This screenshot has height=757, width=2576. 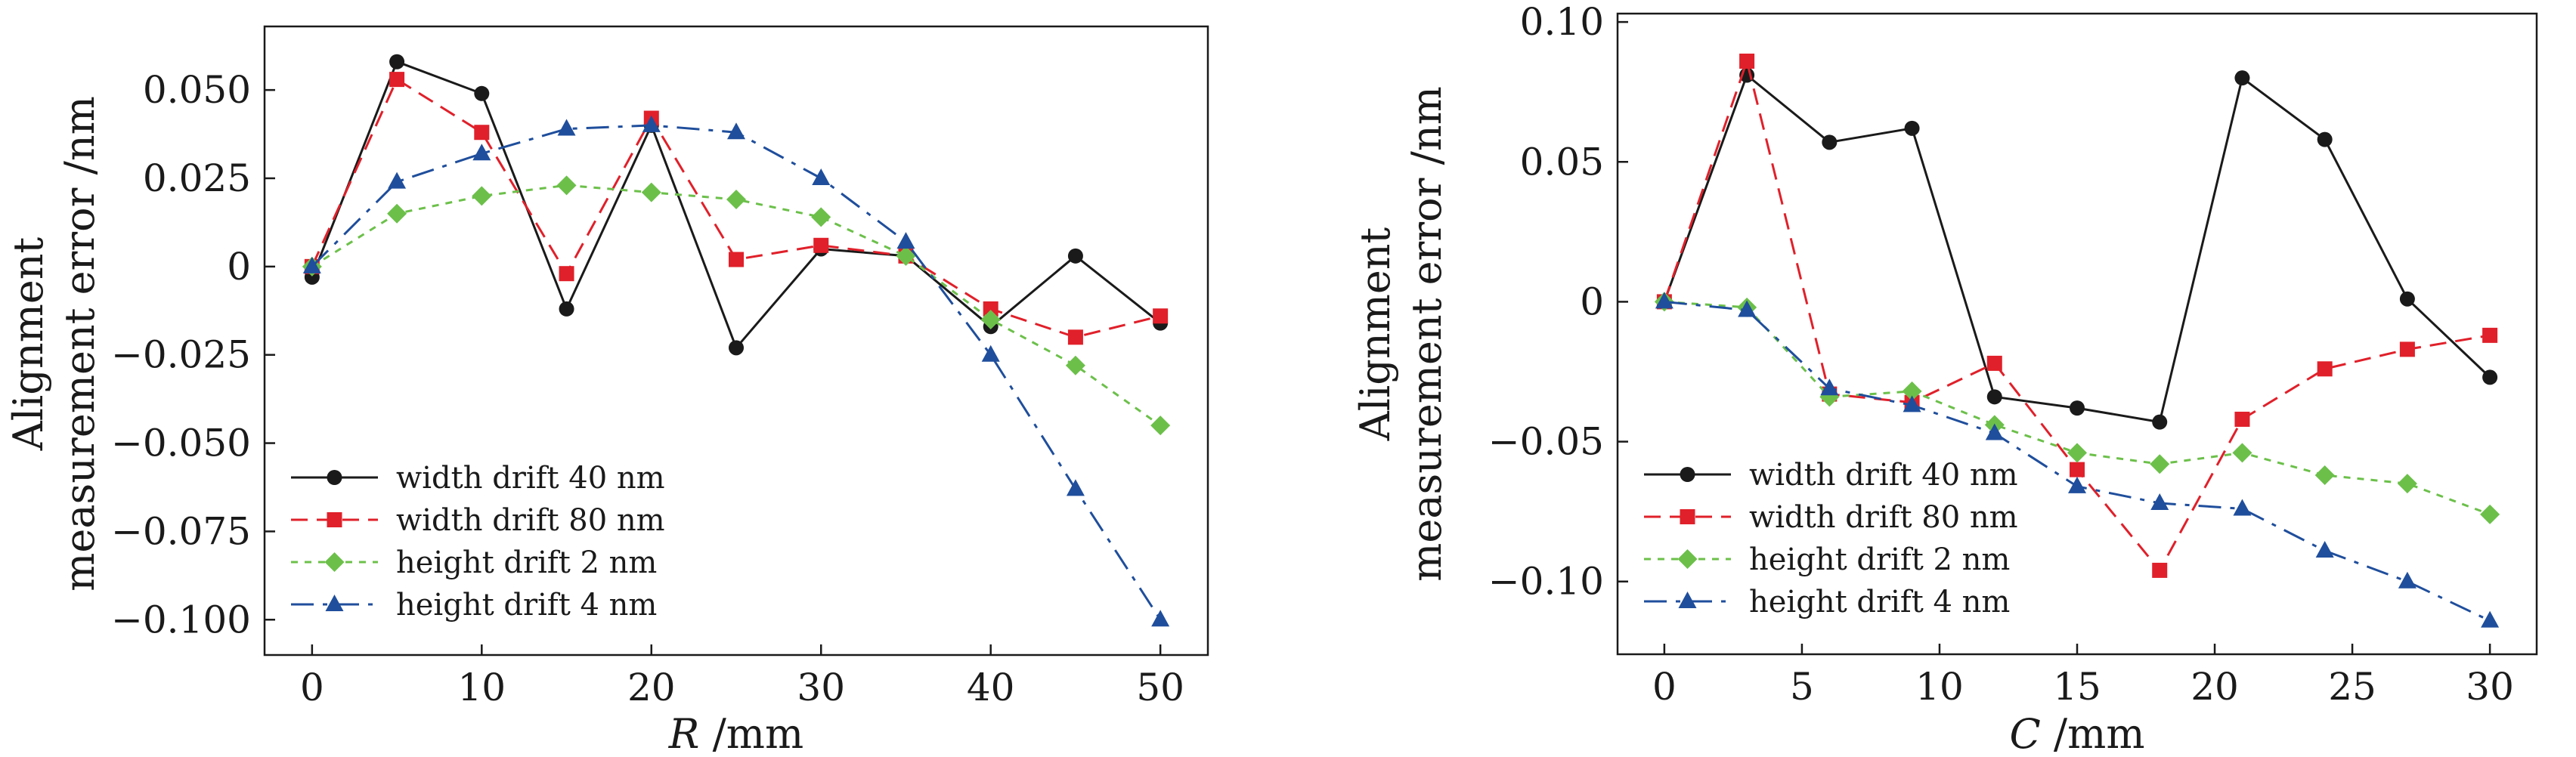 What do you see at coordinates (1160, 687) in the screenshot?
I see `x-tick-label: 50` at bounding box center [1160, 687].